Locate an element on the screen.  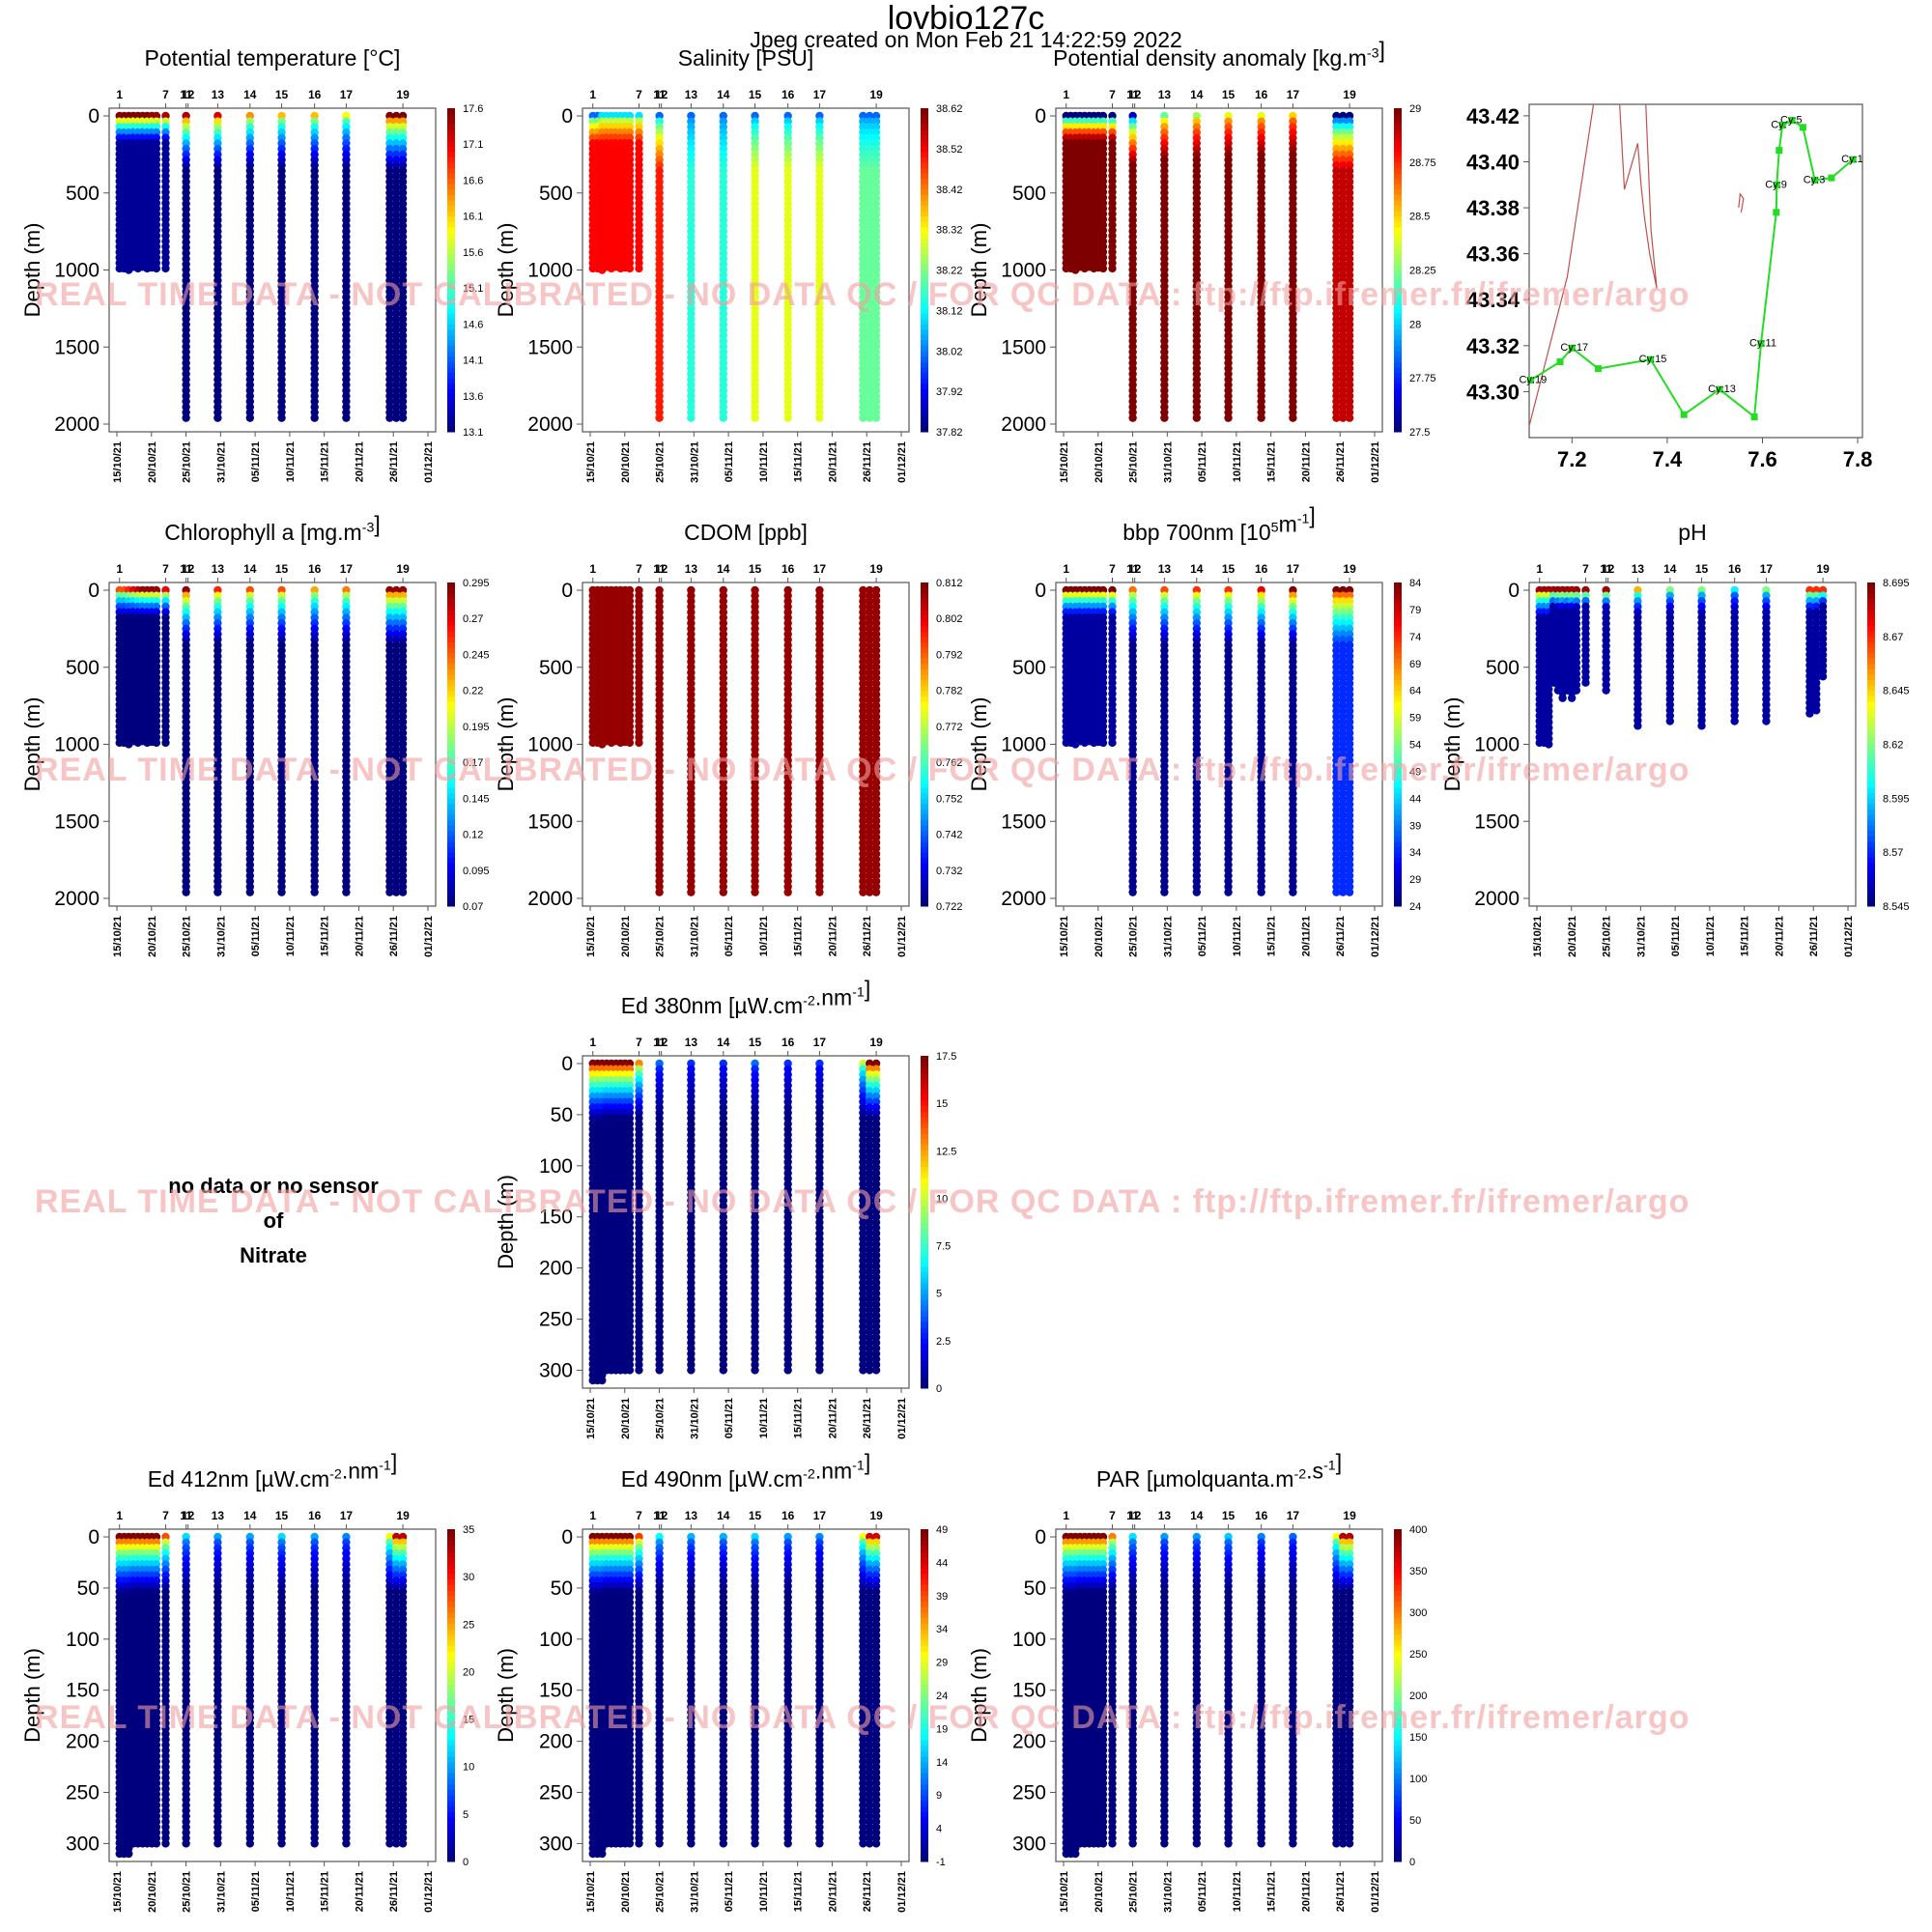
cycle-tick-label: 7 is located at coordinates (639, 94).